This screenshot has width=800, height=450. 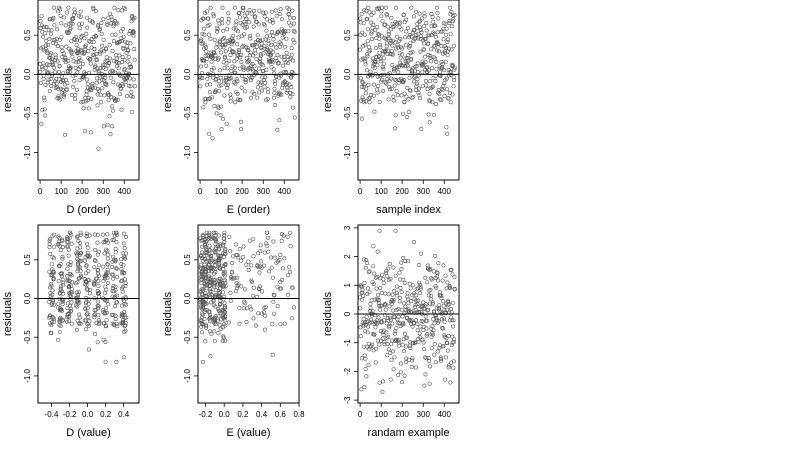 What do you see at coordinates (347, 313) in the screenshot?
I see `y-tick-label: 0` at bounding box center [347, 313].